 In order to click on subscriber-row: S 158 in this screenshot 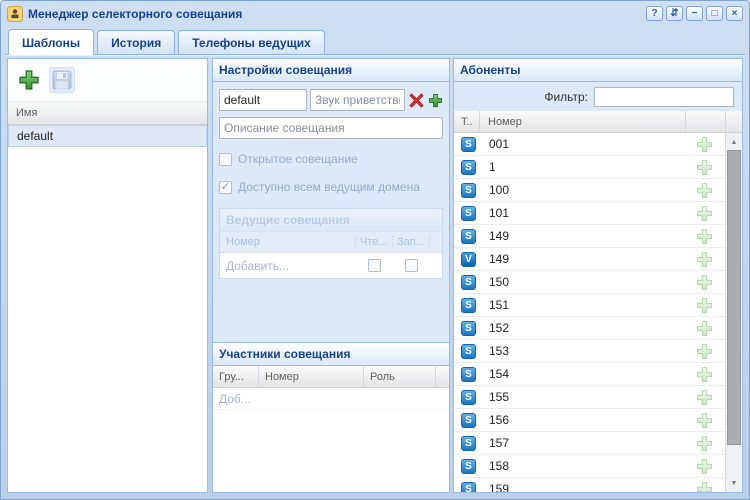, I will do `click(589, 466)`.